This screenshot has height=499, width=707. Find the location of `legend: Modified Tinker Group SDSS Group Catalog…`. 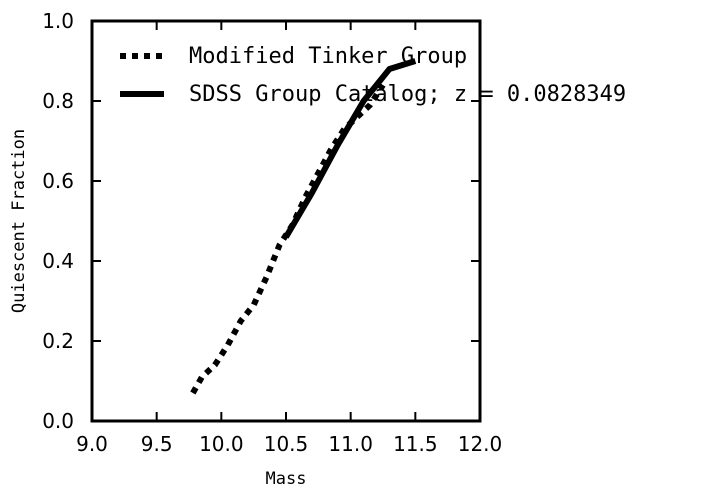

legend: Modified Tinker Group SDSS Group Catalog… is located at coordinates (373, 75).